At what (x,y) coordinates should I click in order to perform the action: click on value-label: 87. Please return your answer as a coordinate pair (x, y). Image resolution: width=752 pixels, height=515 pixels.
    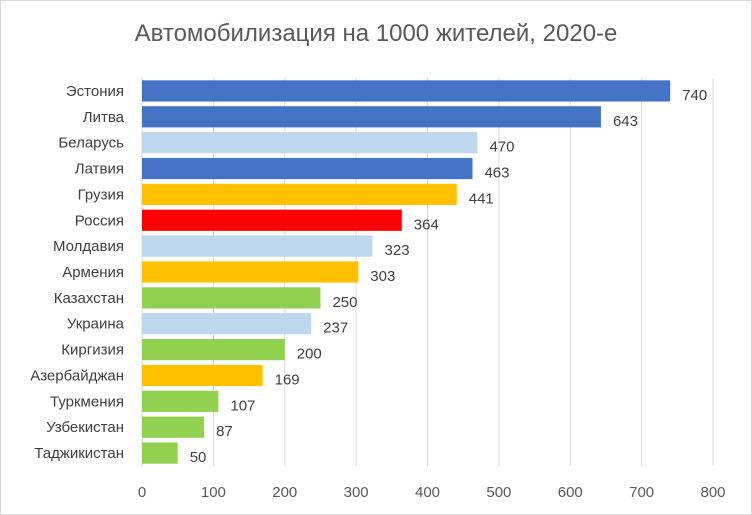
    Looking at the image, I should click on (224, 431).